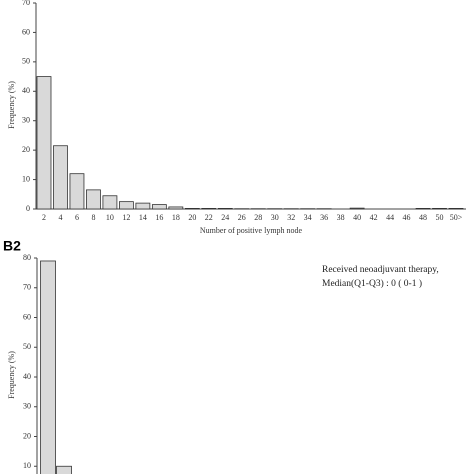 This screenshot has height=474, width=474. I want to click on x-tick-label: 34, so click(308, 217).